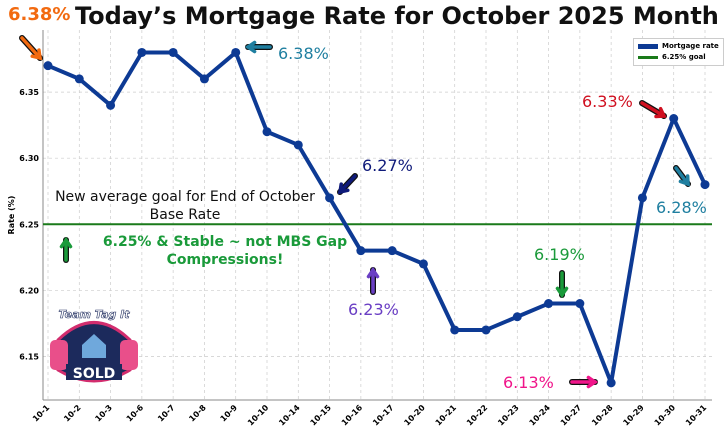 The image size is (725, 435). I want to click on annotation-end: 6.28%, so click(681, 207).